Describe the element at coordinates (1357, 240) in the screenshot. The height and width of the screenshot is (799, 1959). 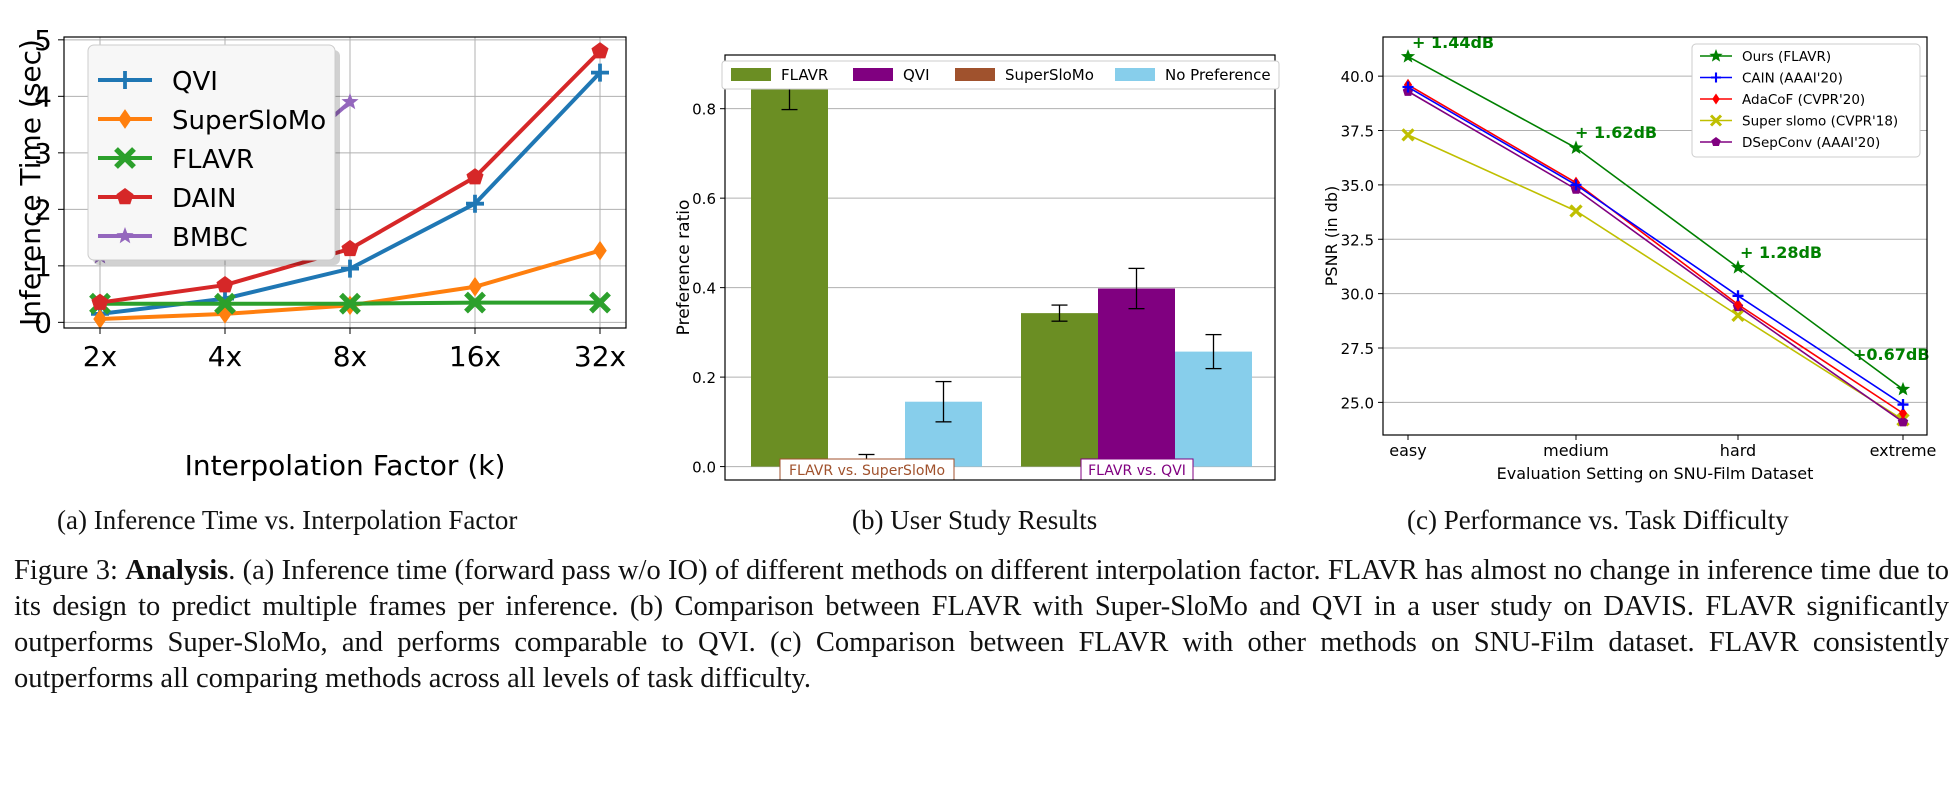
I see `y-tick-label-c: 32.5` at that location.